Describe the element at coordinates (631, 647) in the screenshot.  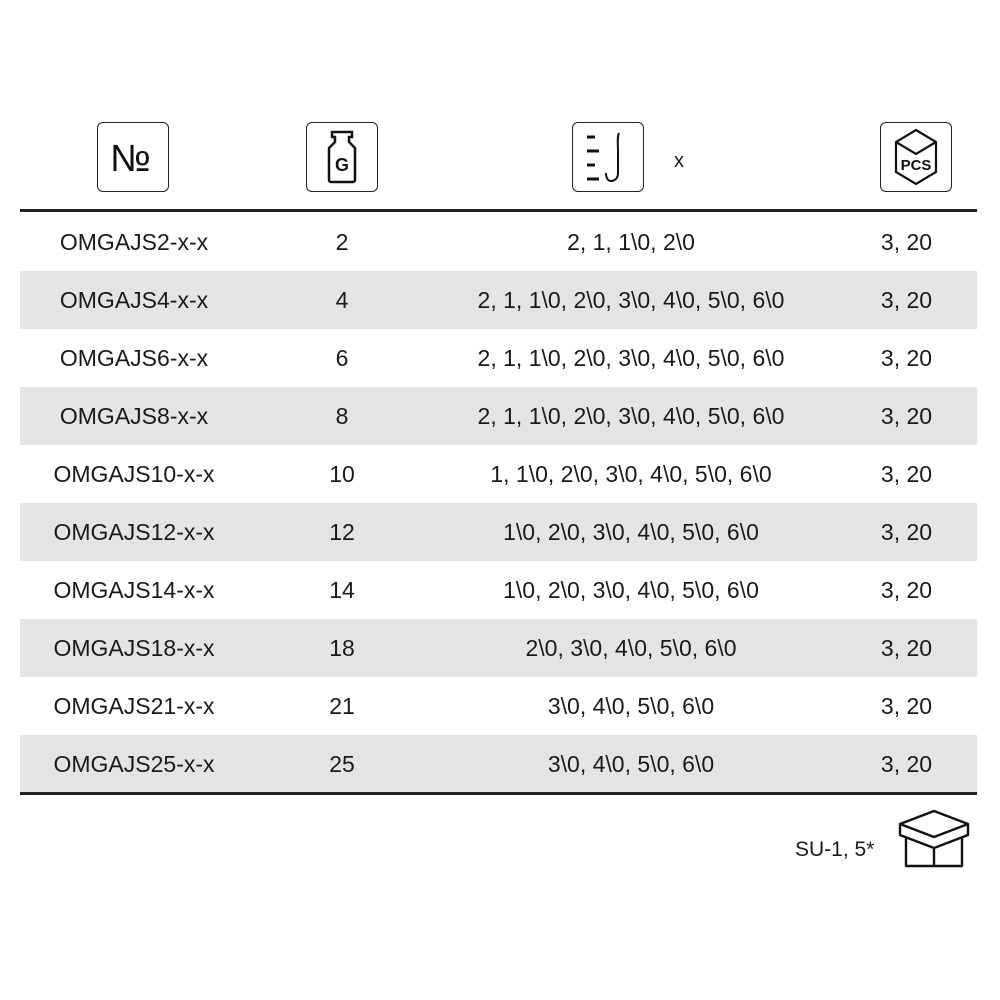
I see `hook-sizes-cell: 2\0, 3\0, 4\0, 5\0, 6\0` at that location.